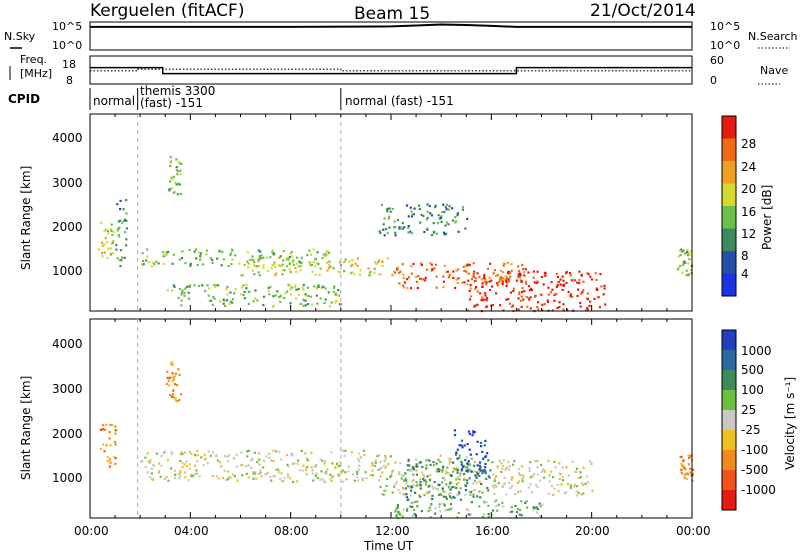 This screenshot has width=800, height=554. What do you see at coordinates (36, 73) in the screenshot?
I see `freq-label-line2: [MHz]` at bounding box center [36, 73].